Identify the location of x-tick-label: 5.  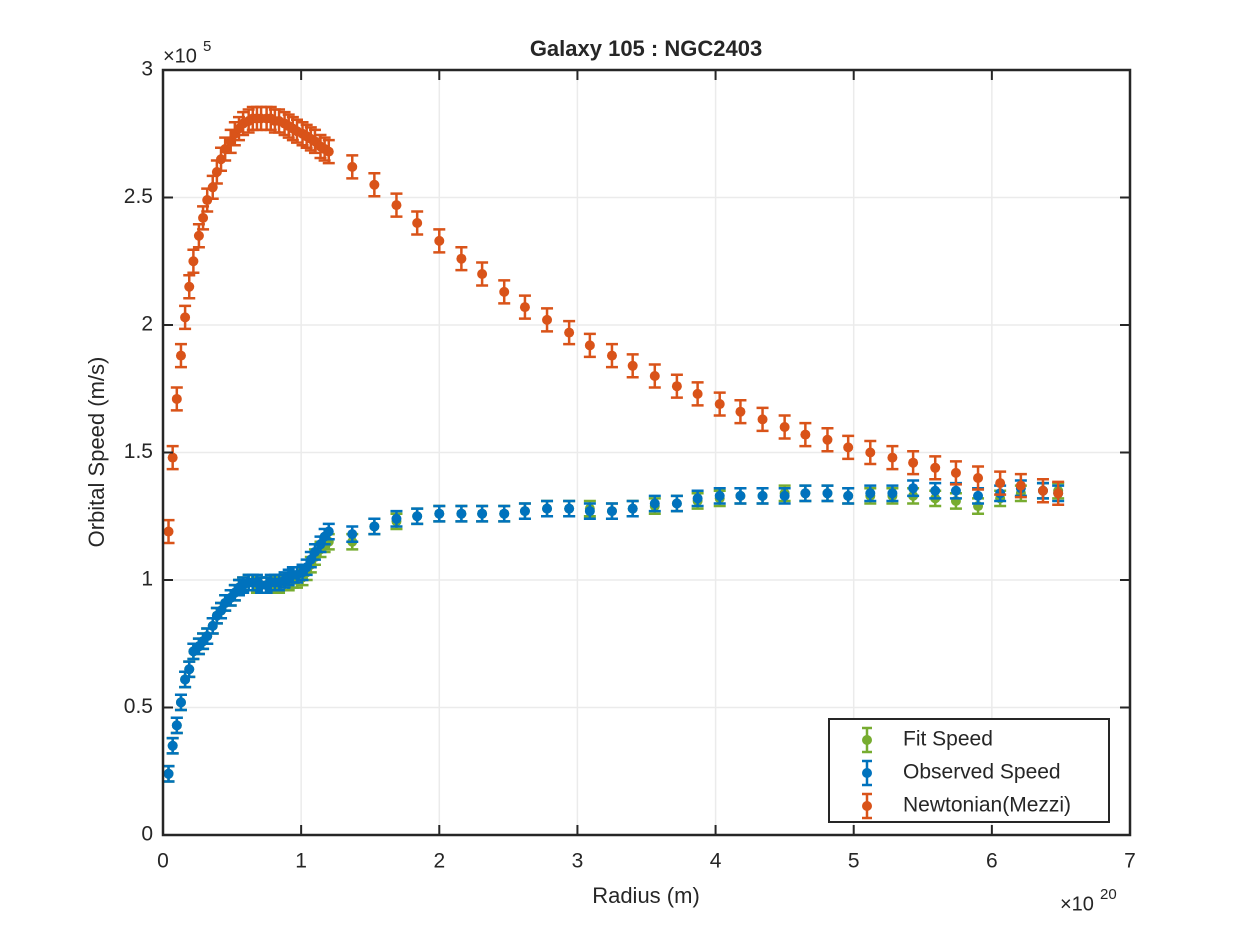
(854, 861).